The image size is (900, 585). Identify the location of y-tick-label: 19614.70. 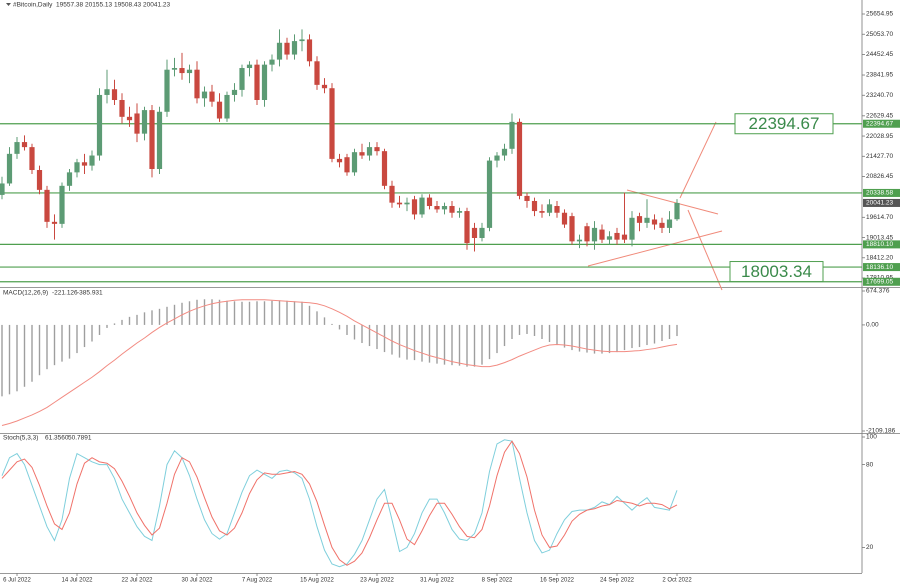
(879, 217).